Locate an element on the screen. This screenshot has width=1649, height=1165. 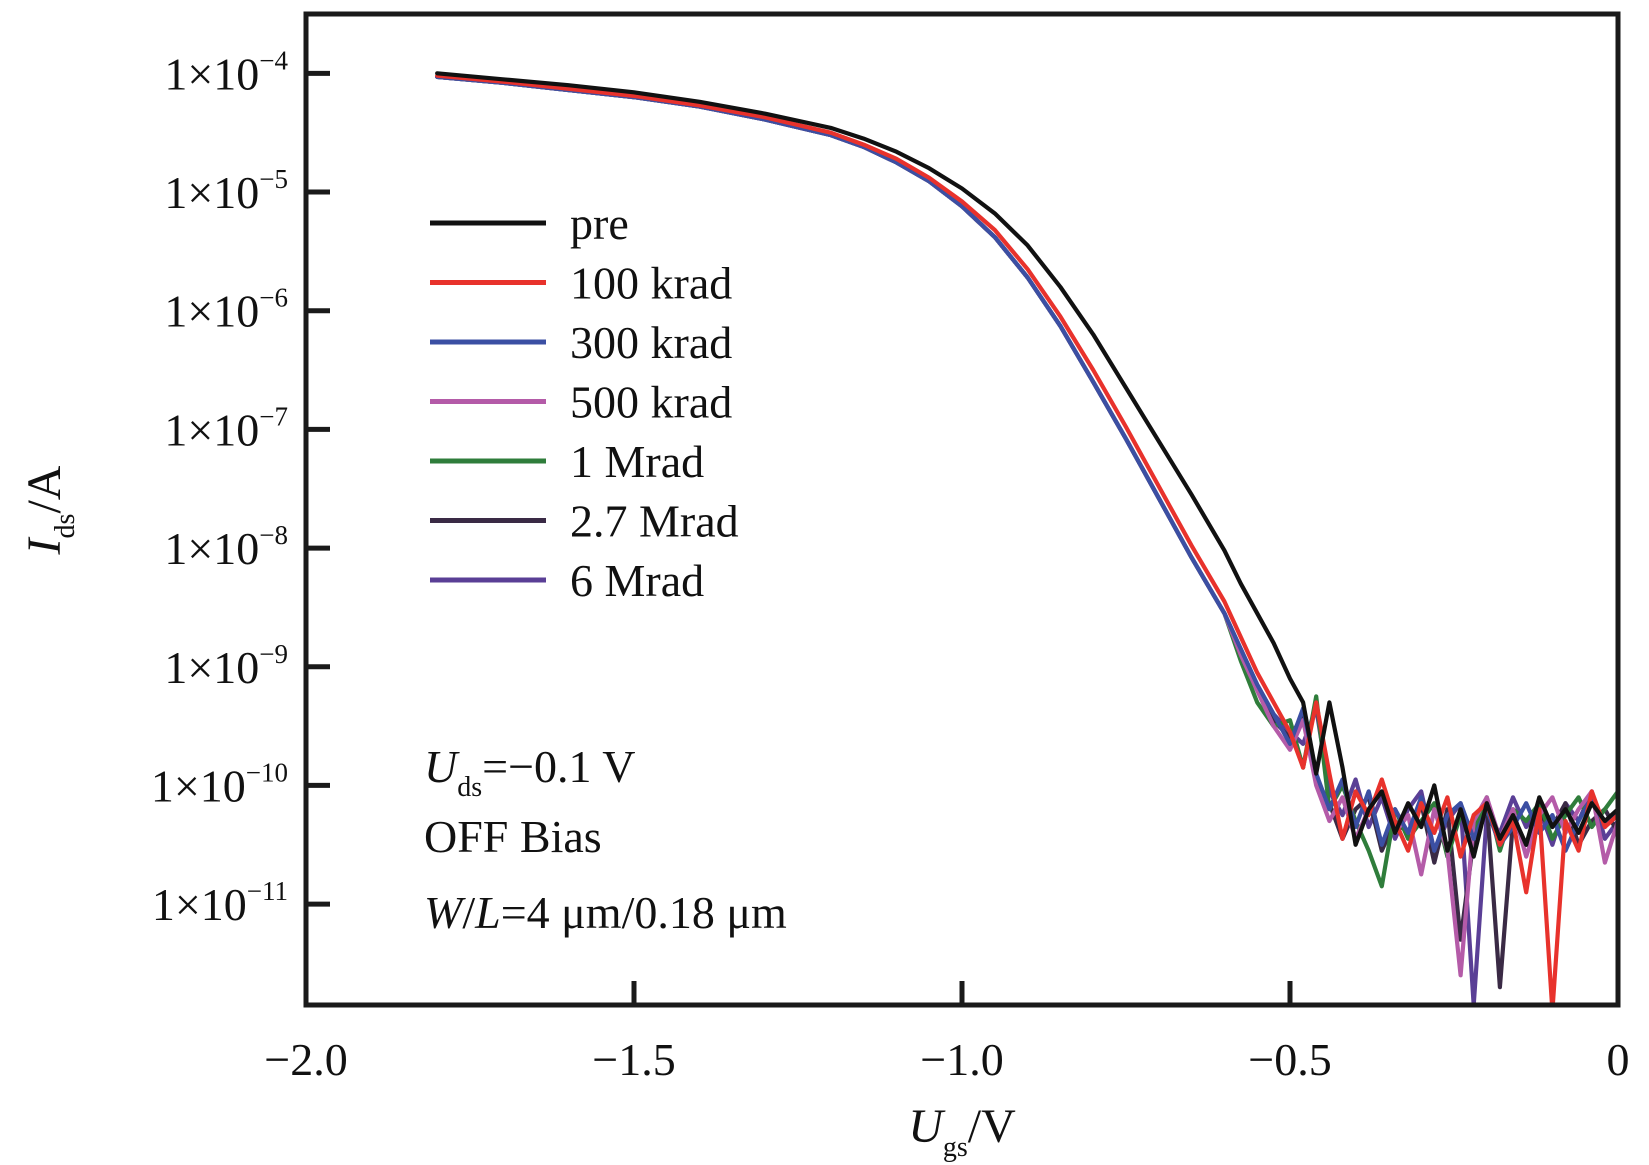
legend-label: pre is located at coordinates (599, 223).